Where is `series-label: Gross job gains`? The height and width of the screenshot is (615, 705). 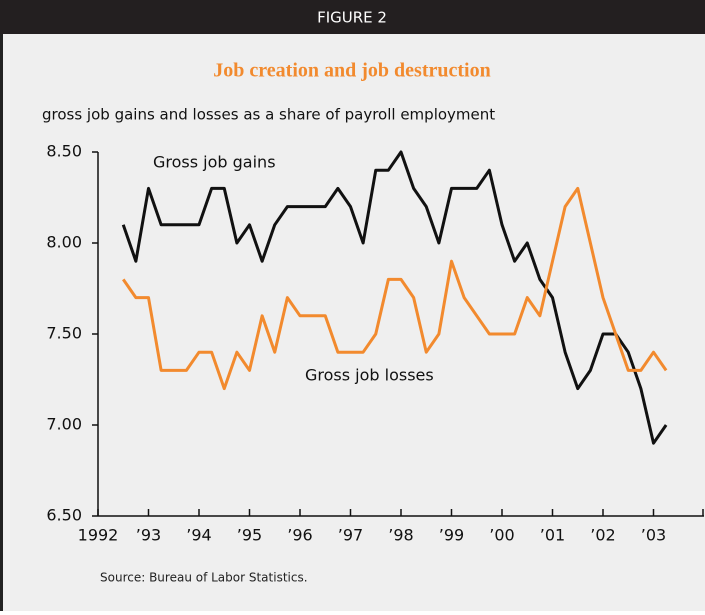 series-label: Gross job gains is located at coordinates (214, 162).